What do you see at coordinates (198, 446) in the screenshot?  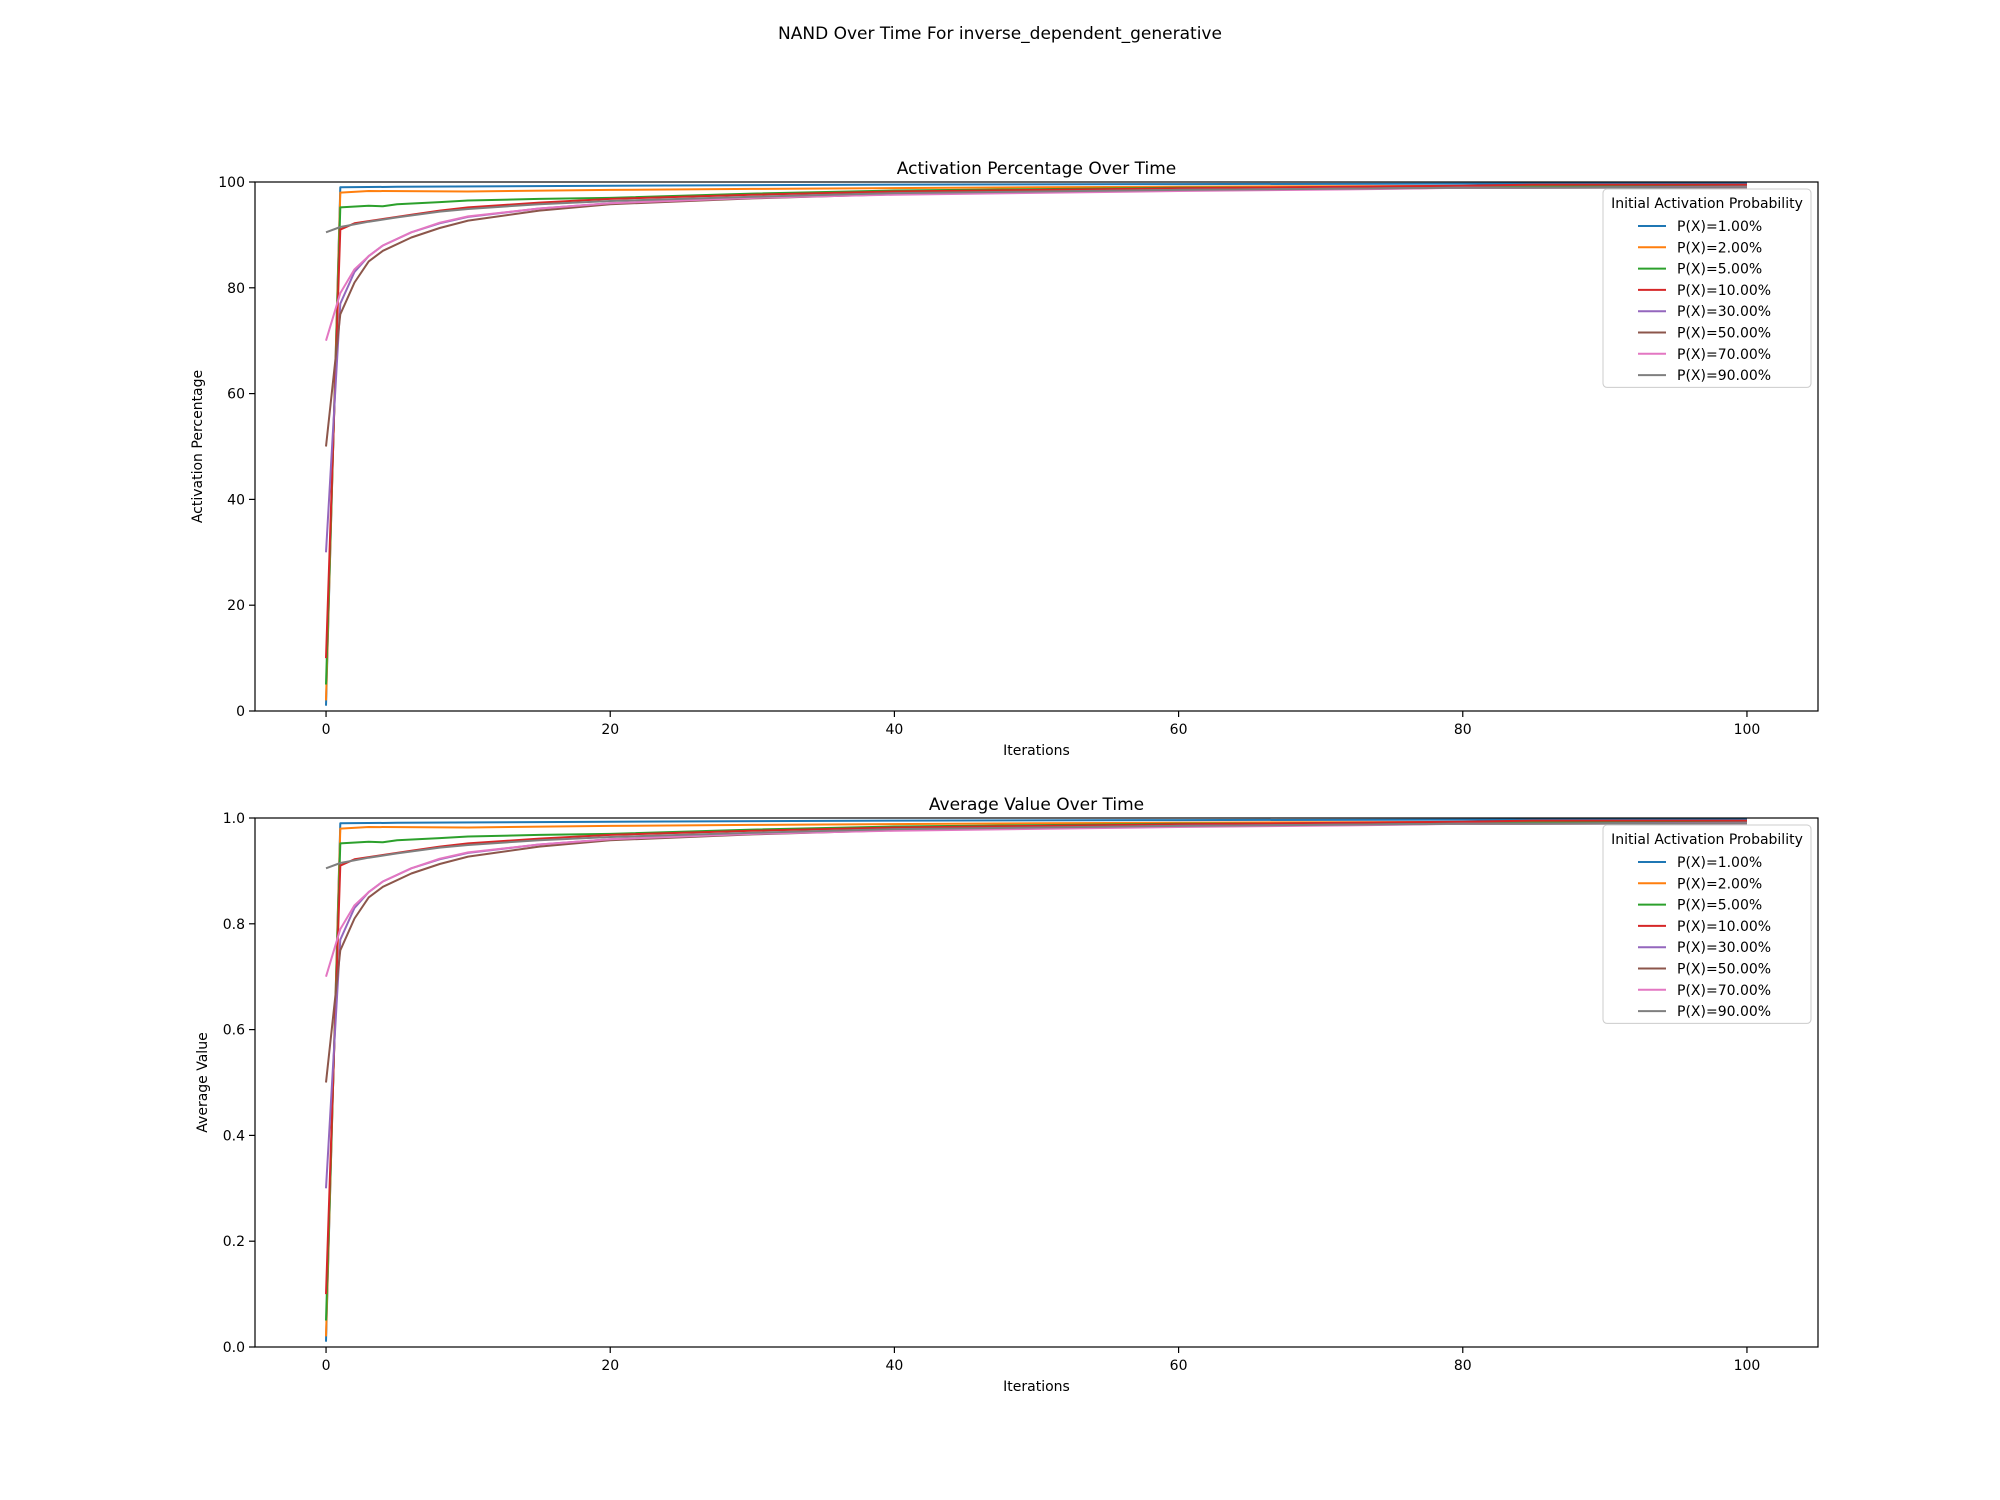 I see `y-axis-label: Activation Percentage` at bounding box center [198, 446].